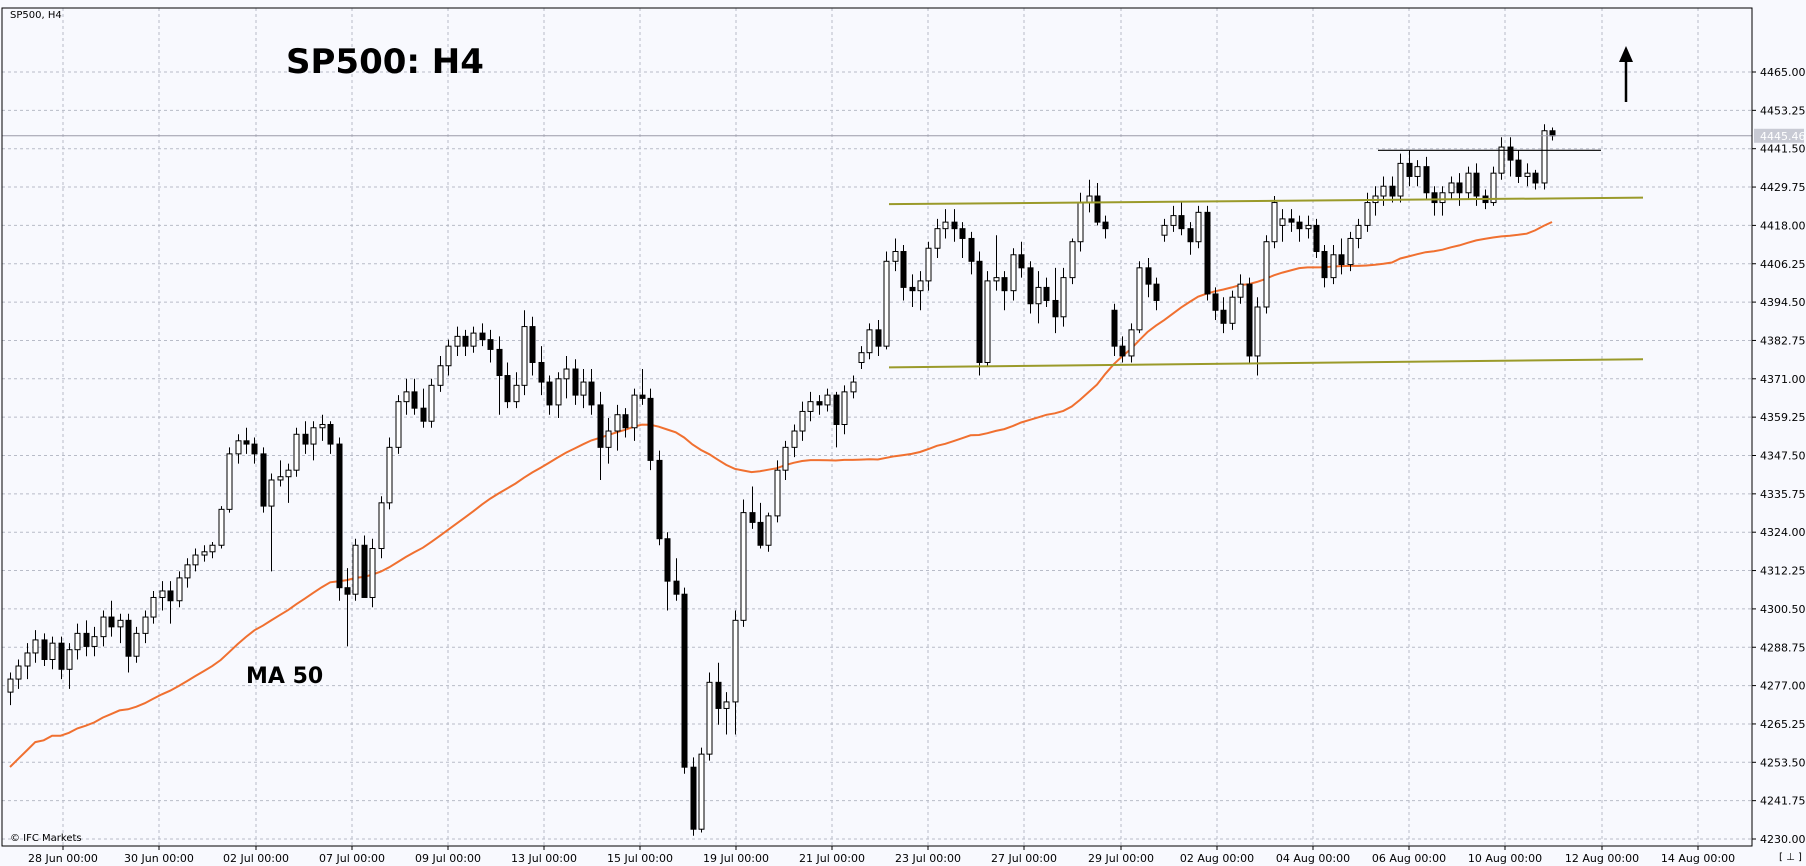 The height and width of the screenshot is (866, 1806). Describe the element at coordinates (352, 858) in the screenshot. I see `x-tick-label: 07 Jul 00:00` at that location.